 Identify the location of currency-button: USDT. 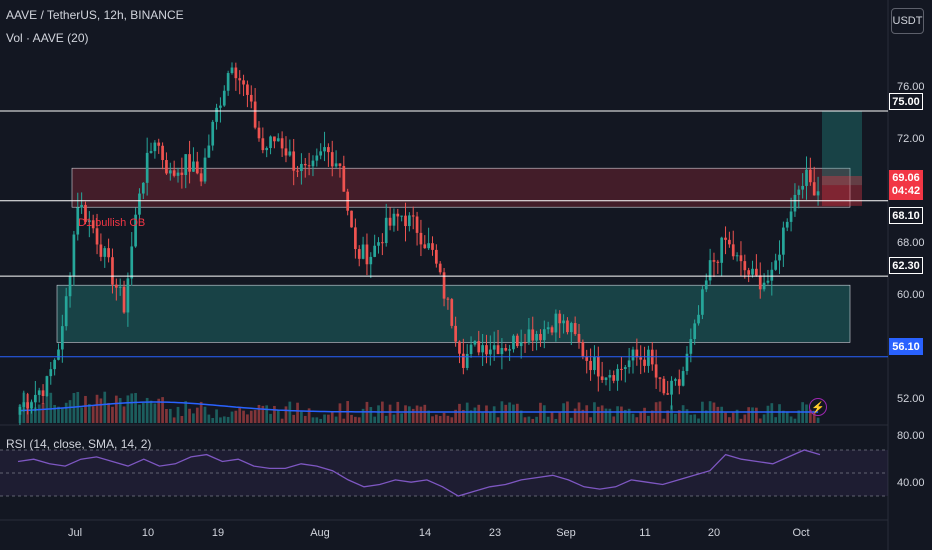
(907, 21).